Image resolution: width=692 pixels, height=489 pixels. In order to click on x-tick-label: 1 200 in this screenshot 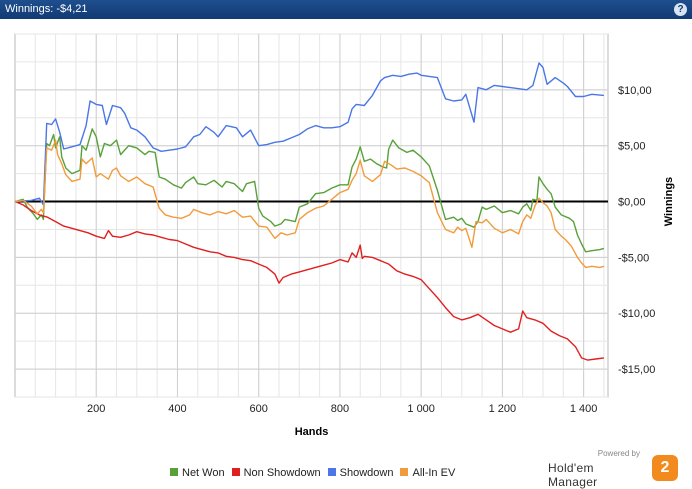, I will do `click(503, 409)`.